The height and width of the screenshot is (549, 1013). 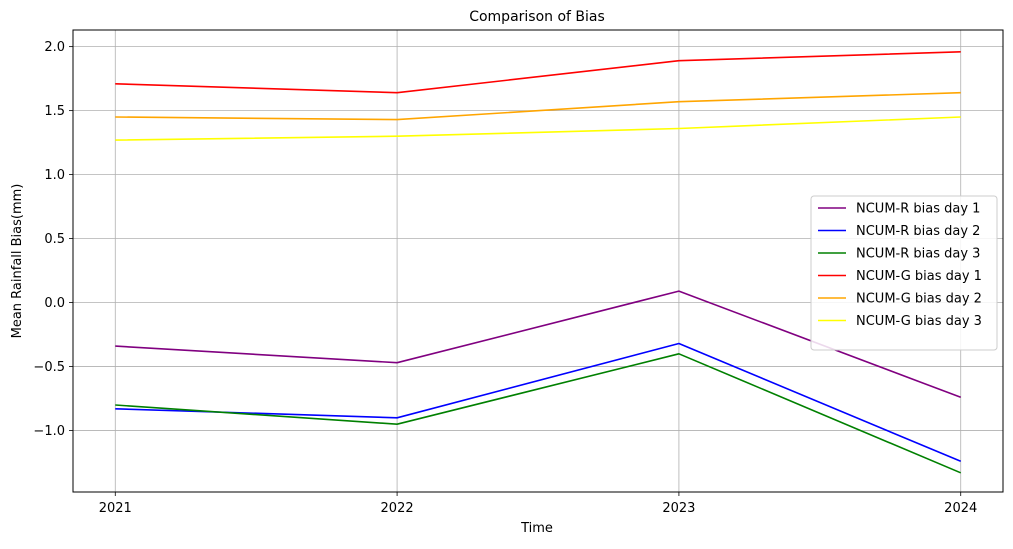 I want to click on legend-label: NCUM-G bias day 1, so click(x=919, y=276).